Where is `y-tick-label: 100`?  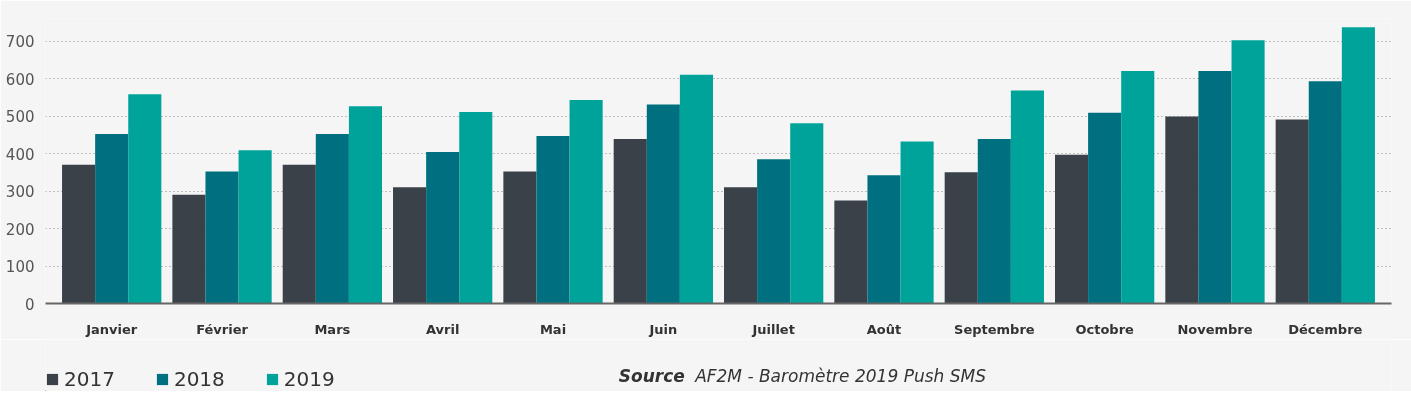 y-tick-label: 100 is located at coordinates (20, 267).